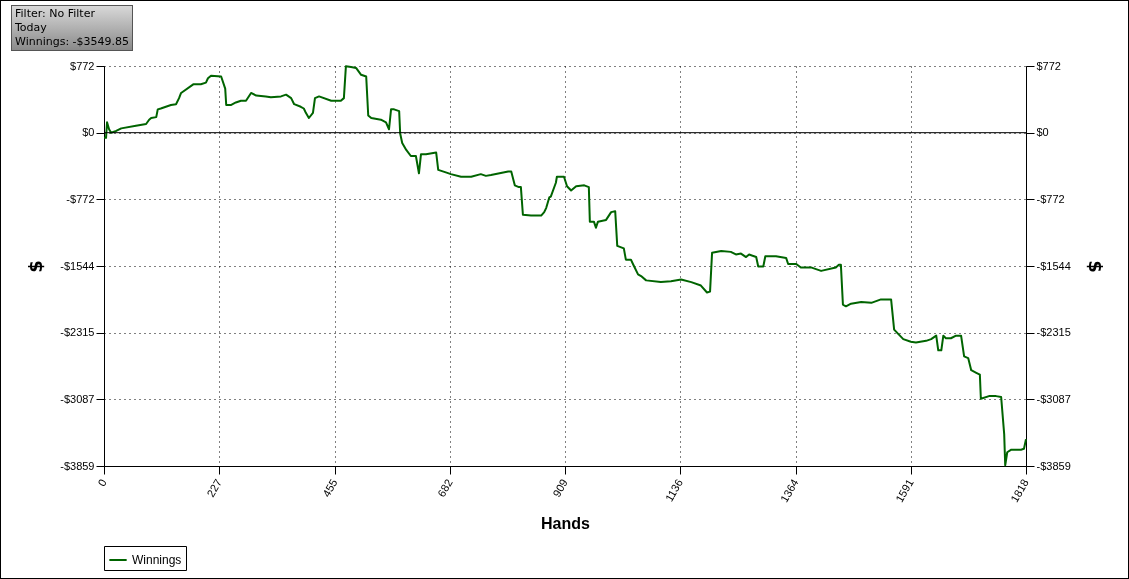  What do you see at coordinates (445, 488) in the screenshot?
I see `x-tick-label: 682` at bounding box center [445, 488].